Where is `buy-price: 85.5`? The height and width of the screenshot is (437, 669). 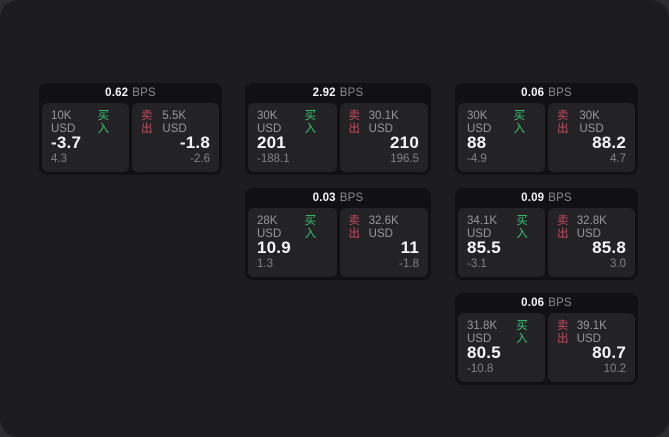 buy-price: 85.5 is located at coordinates (484, 247).